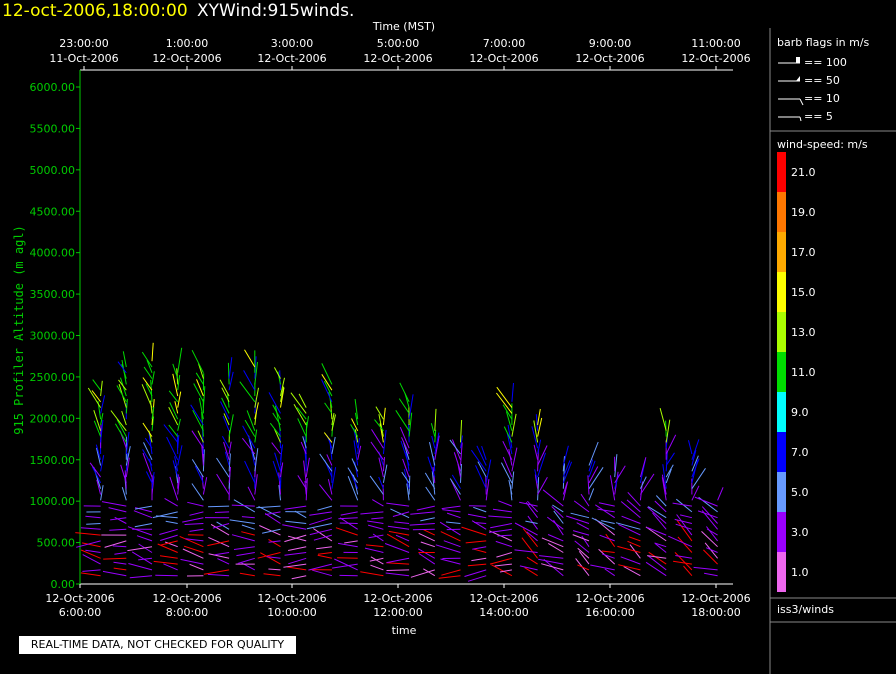 The height and width of the screenshot is (674, 896). Describe the element at coordinates (803, 172) in the screenshot. I see `speed-label: 21.0` at that location.